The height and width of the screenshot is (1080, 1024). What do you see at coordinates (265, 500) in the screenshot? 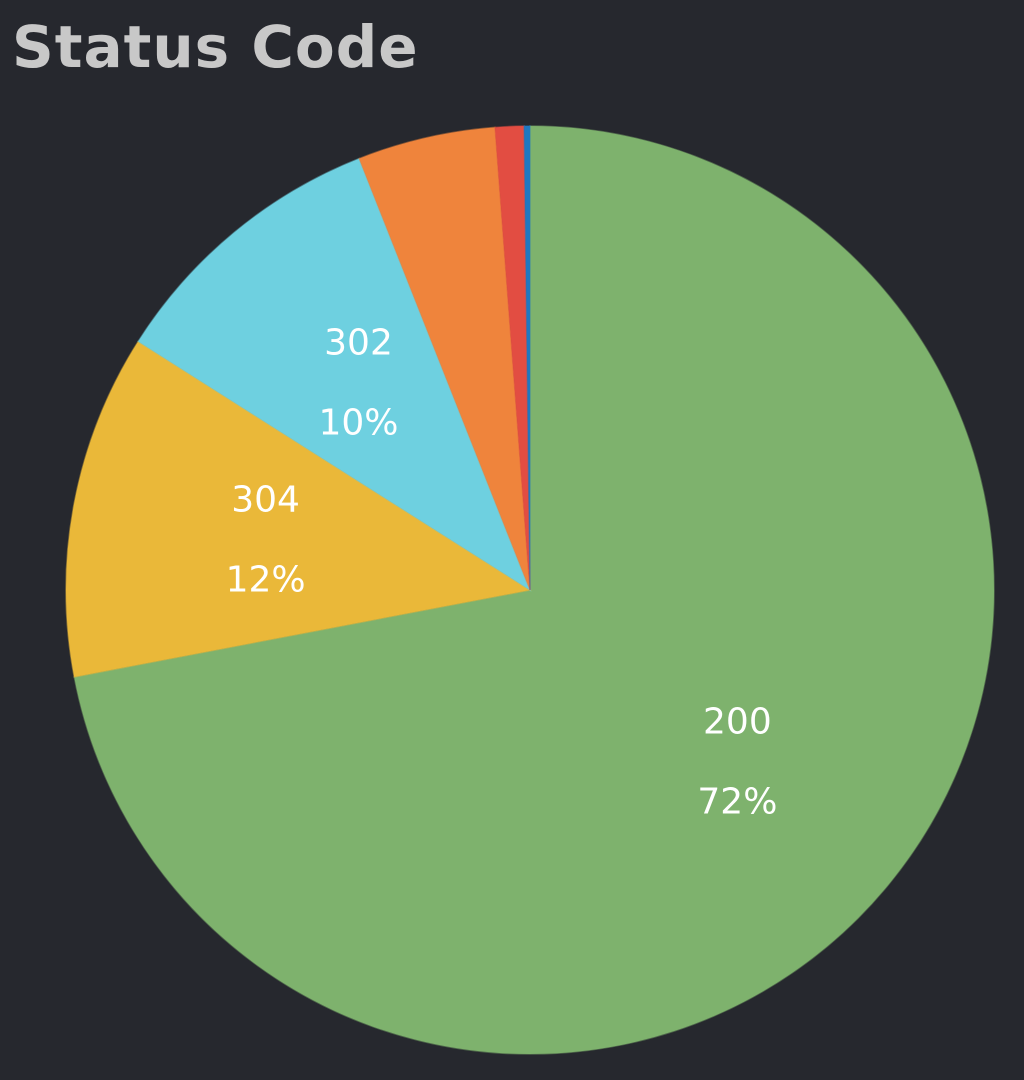
I see `slice-label-304: 304` at bounding box center [265, 500].